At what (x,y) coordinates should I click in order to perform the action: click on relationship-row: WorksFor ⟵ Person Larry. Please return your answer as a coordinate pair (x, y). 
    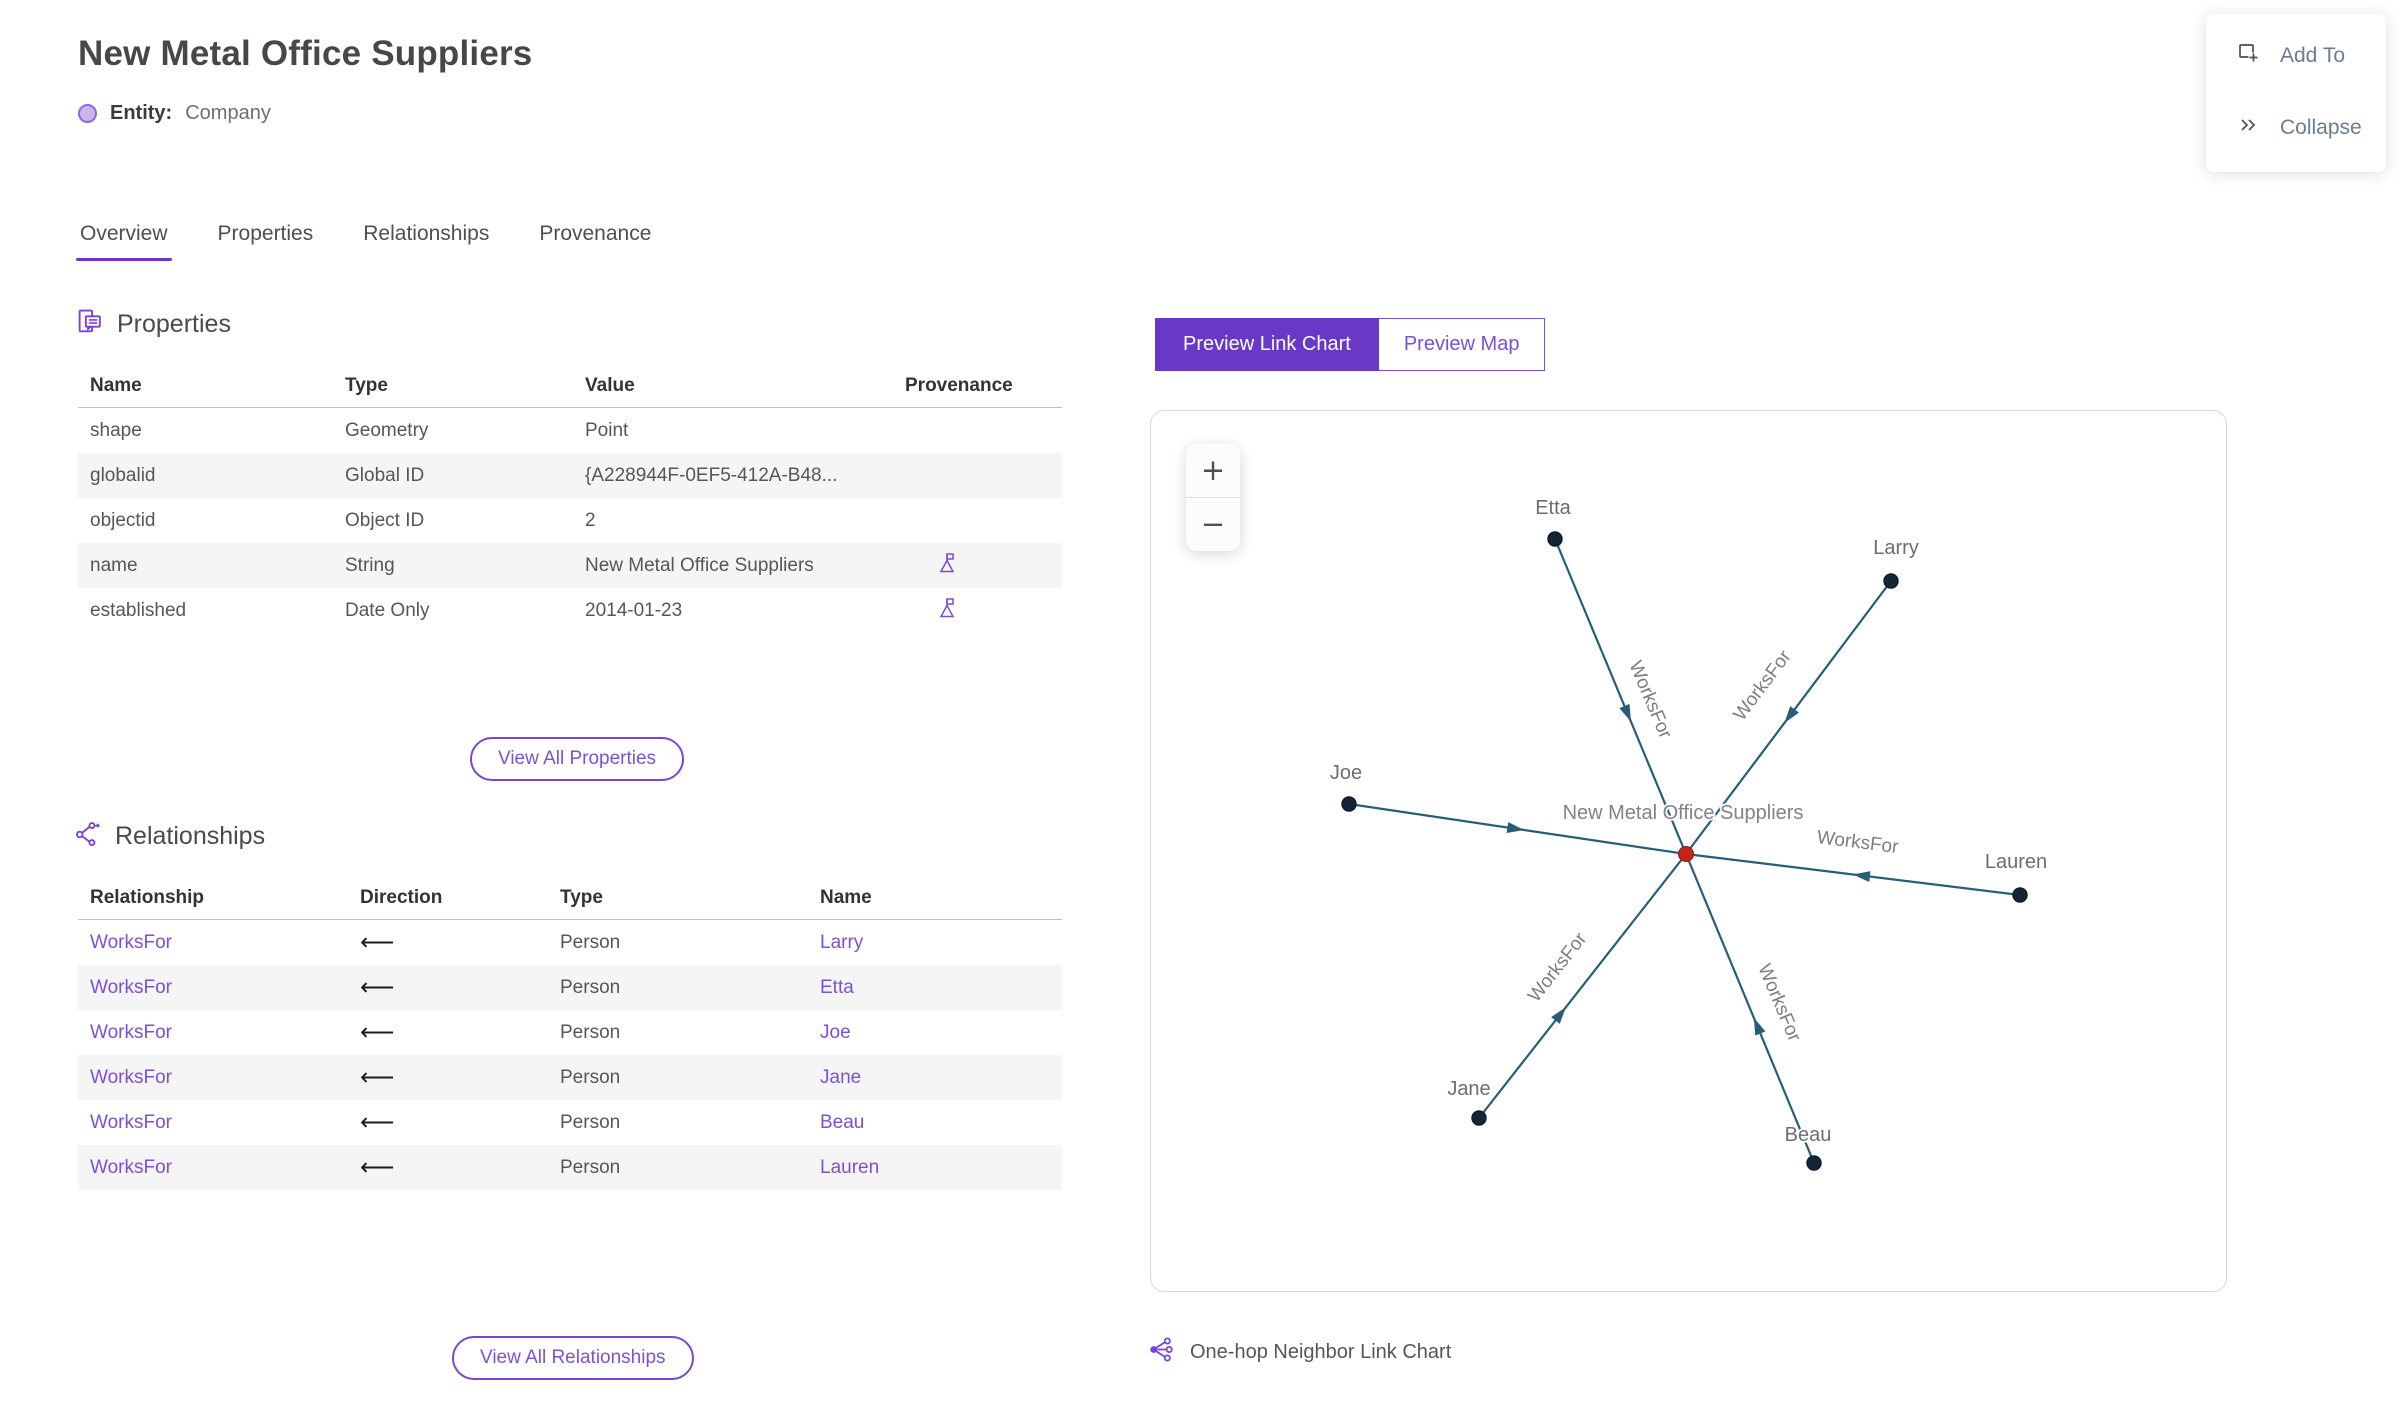
    Looking at the image, I should click on (570, 942).